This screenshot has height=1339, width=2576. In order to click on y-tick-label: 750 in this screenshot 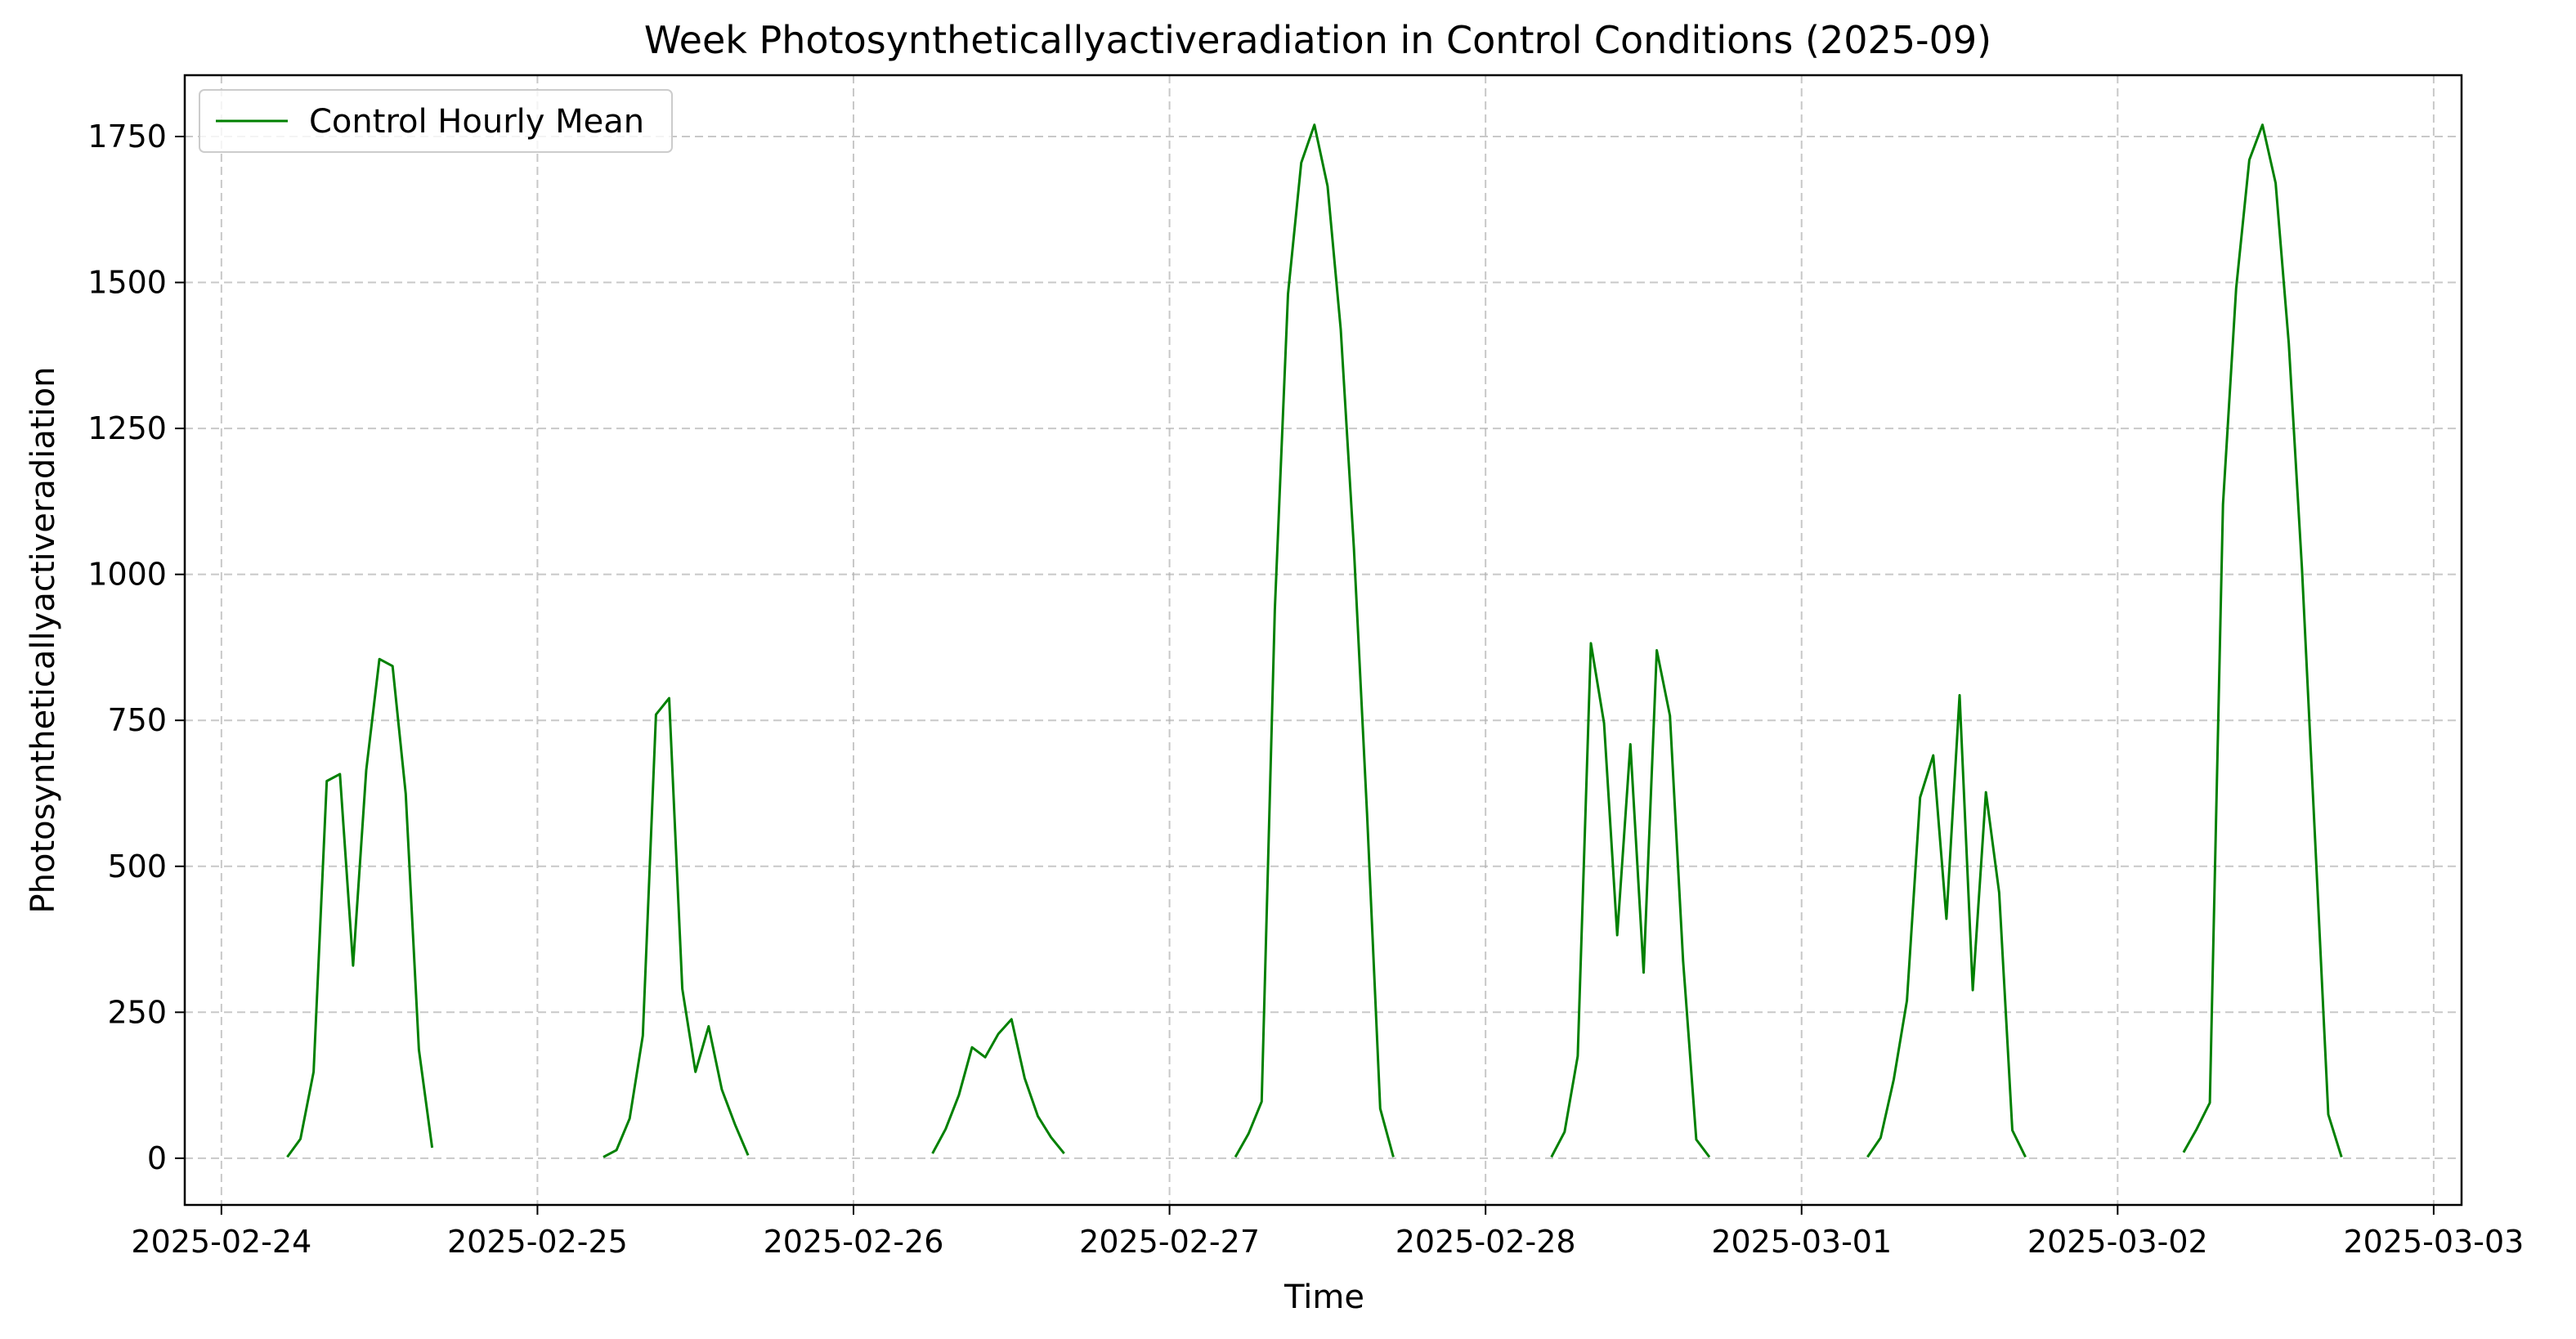, I will do `click(137, 720)`.